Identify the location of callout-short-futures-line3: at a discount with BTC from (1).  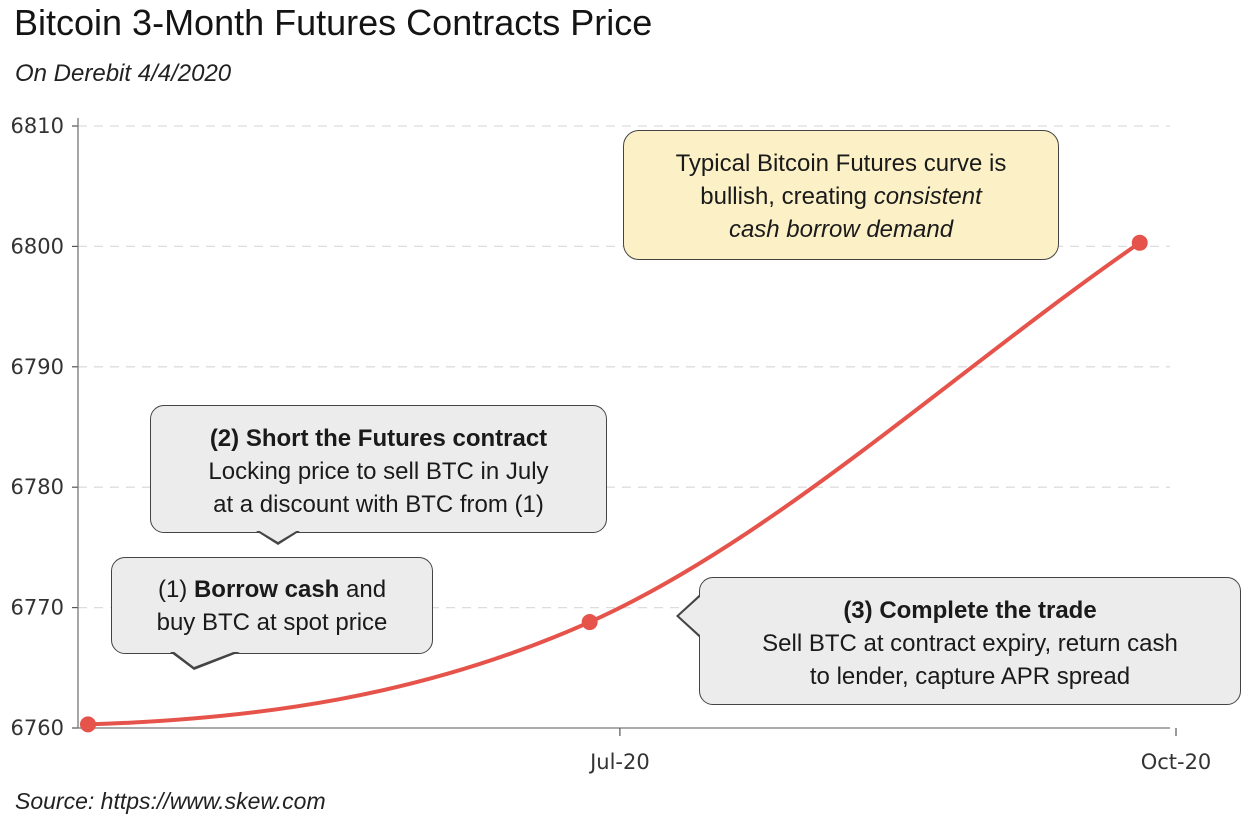
(378, 504).